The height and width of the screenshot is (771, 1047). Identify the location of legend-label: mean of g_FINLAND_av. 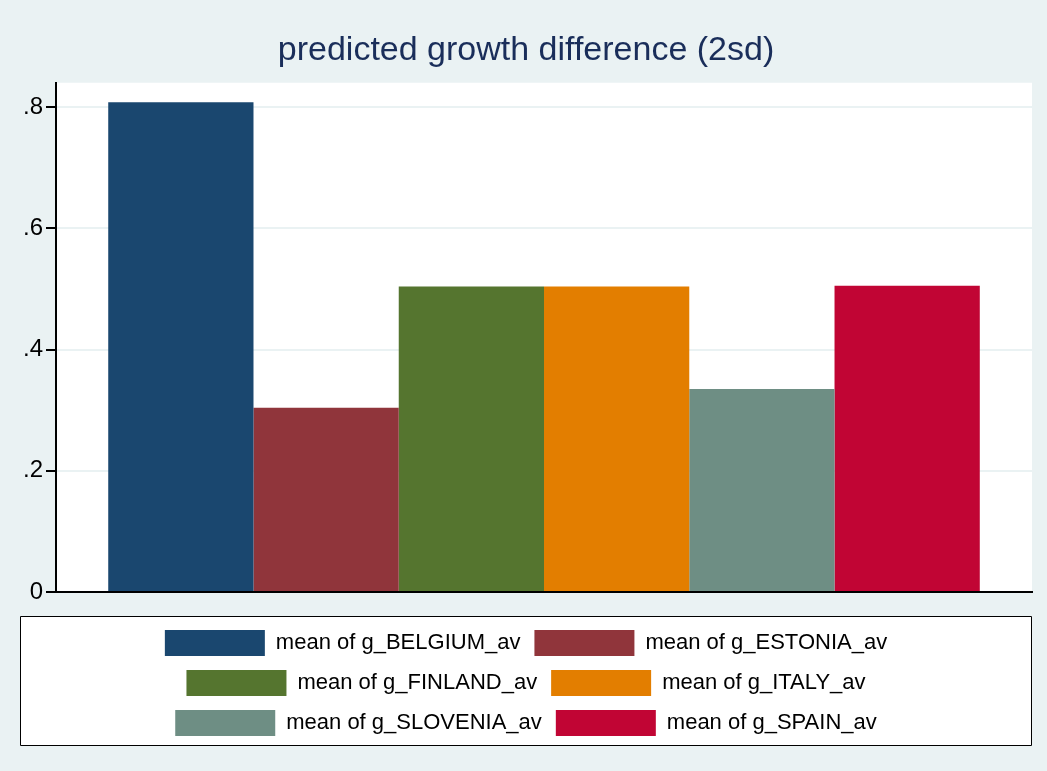
(417, 682).